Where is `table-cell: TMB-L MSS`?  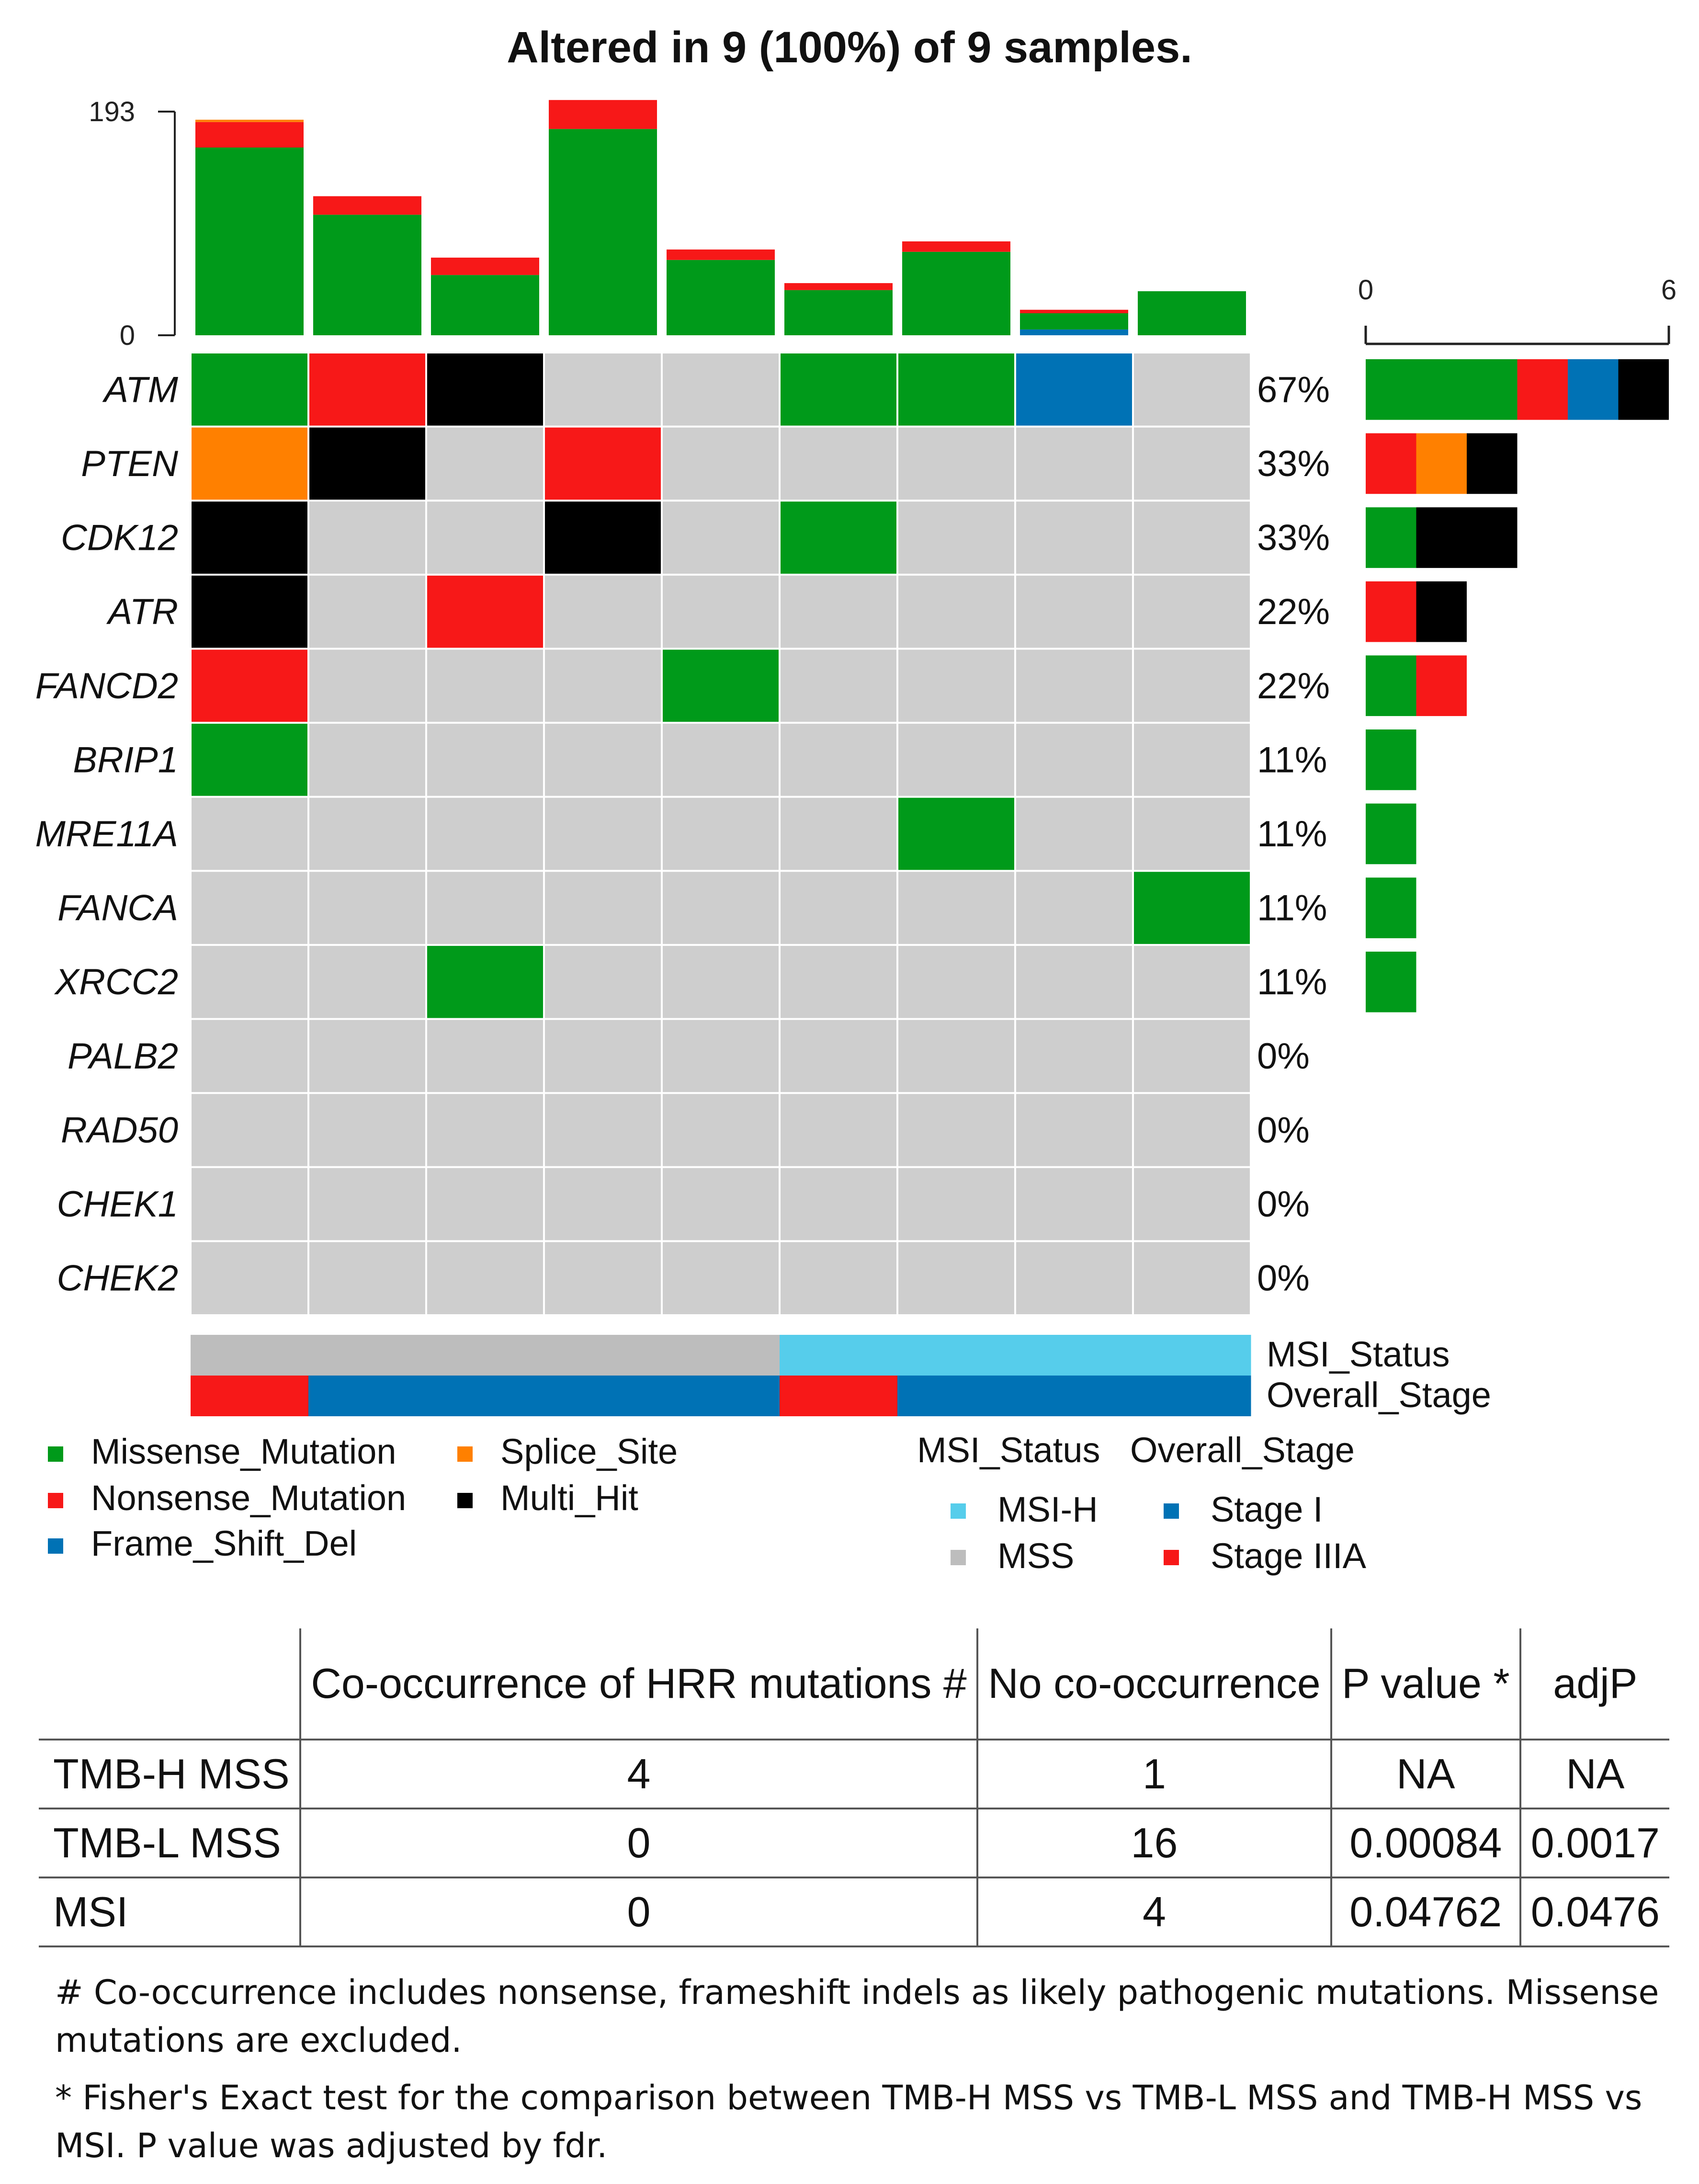 table-cell: TMB-L MSS is located at coordinates (169, 1843).